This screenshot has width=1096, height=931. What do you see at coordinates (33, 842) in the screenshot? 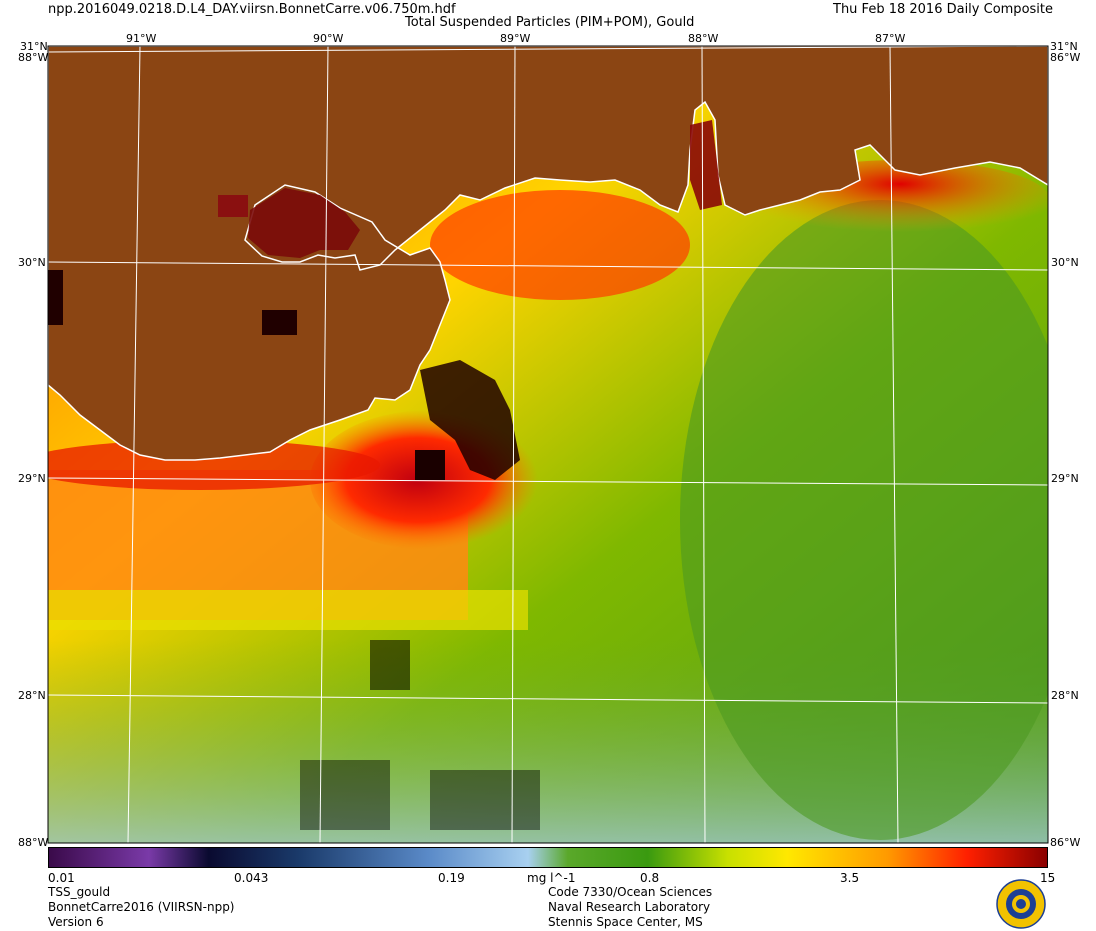
I see `corner-lon-bottom-left: 88°W` at bounding box center [33, 842].